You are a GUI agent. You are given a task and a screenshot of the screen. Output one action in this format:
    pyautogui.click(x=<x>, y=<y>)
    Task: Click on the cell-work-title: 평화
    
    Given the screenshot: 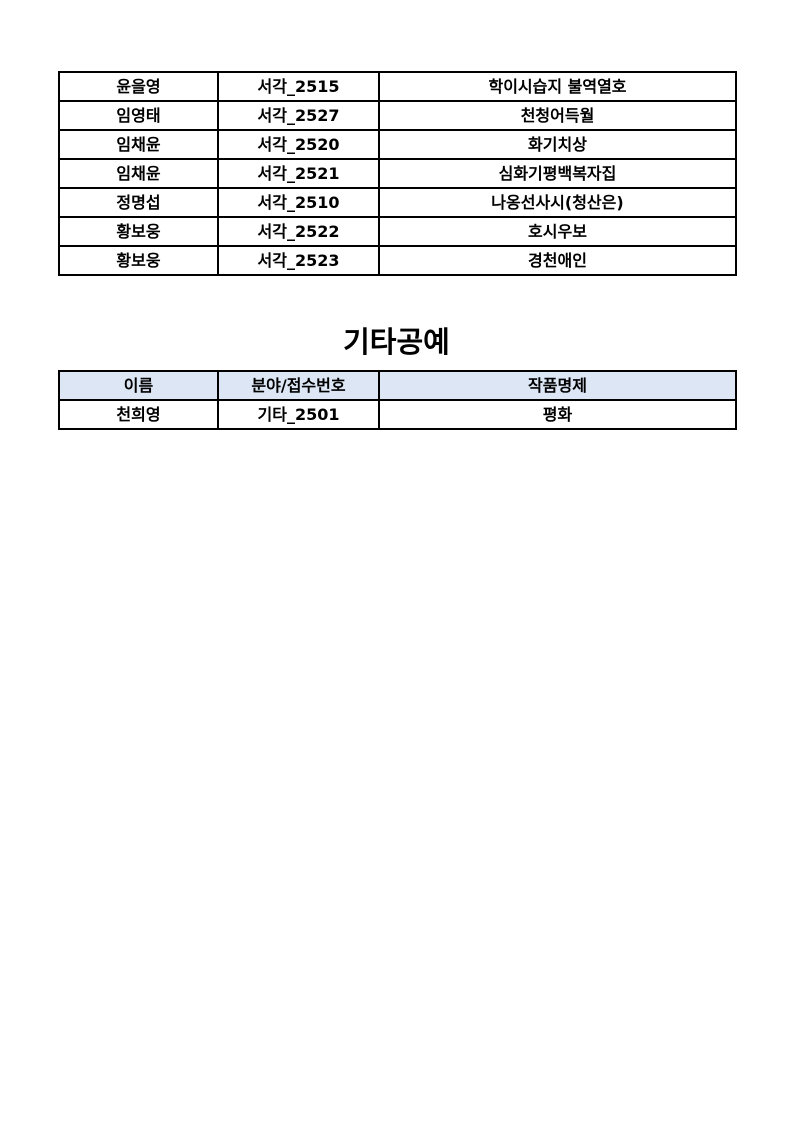 What is the action you would take?
    pyautogui.click(x=557, y=414)
    